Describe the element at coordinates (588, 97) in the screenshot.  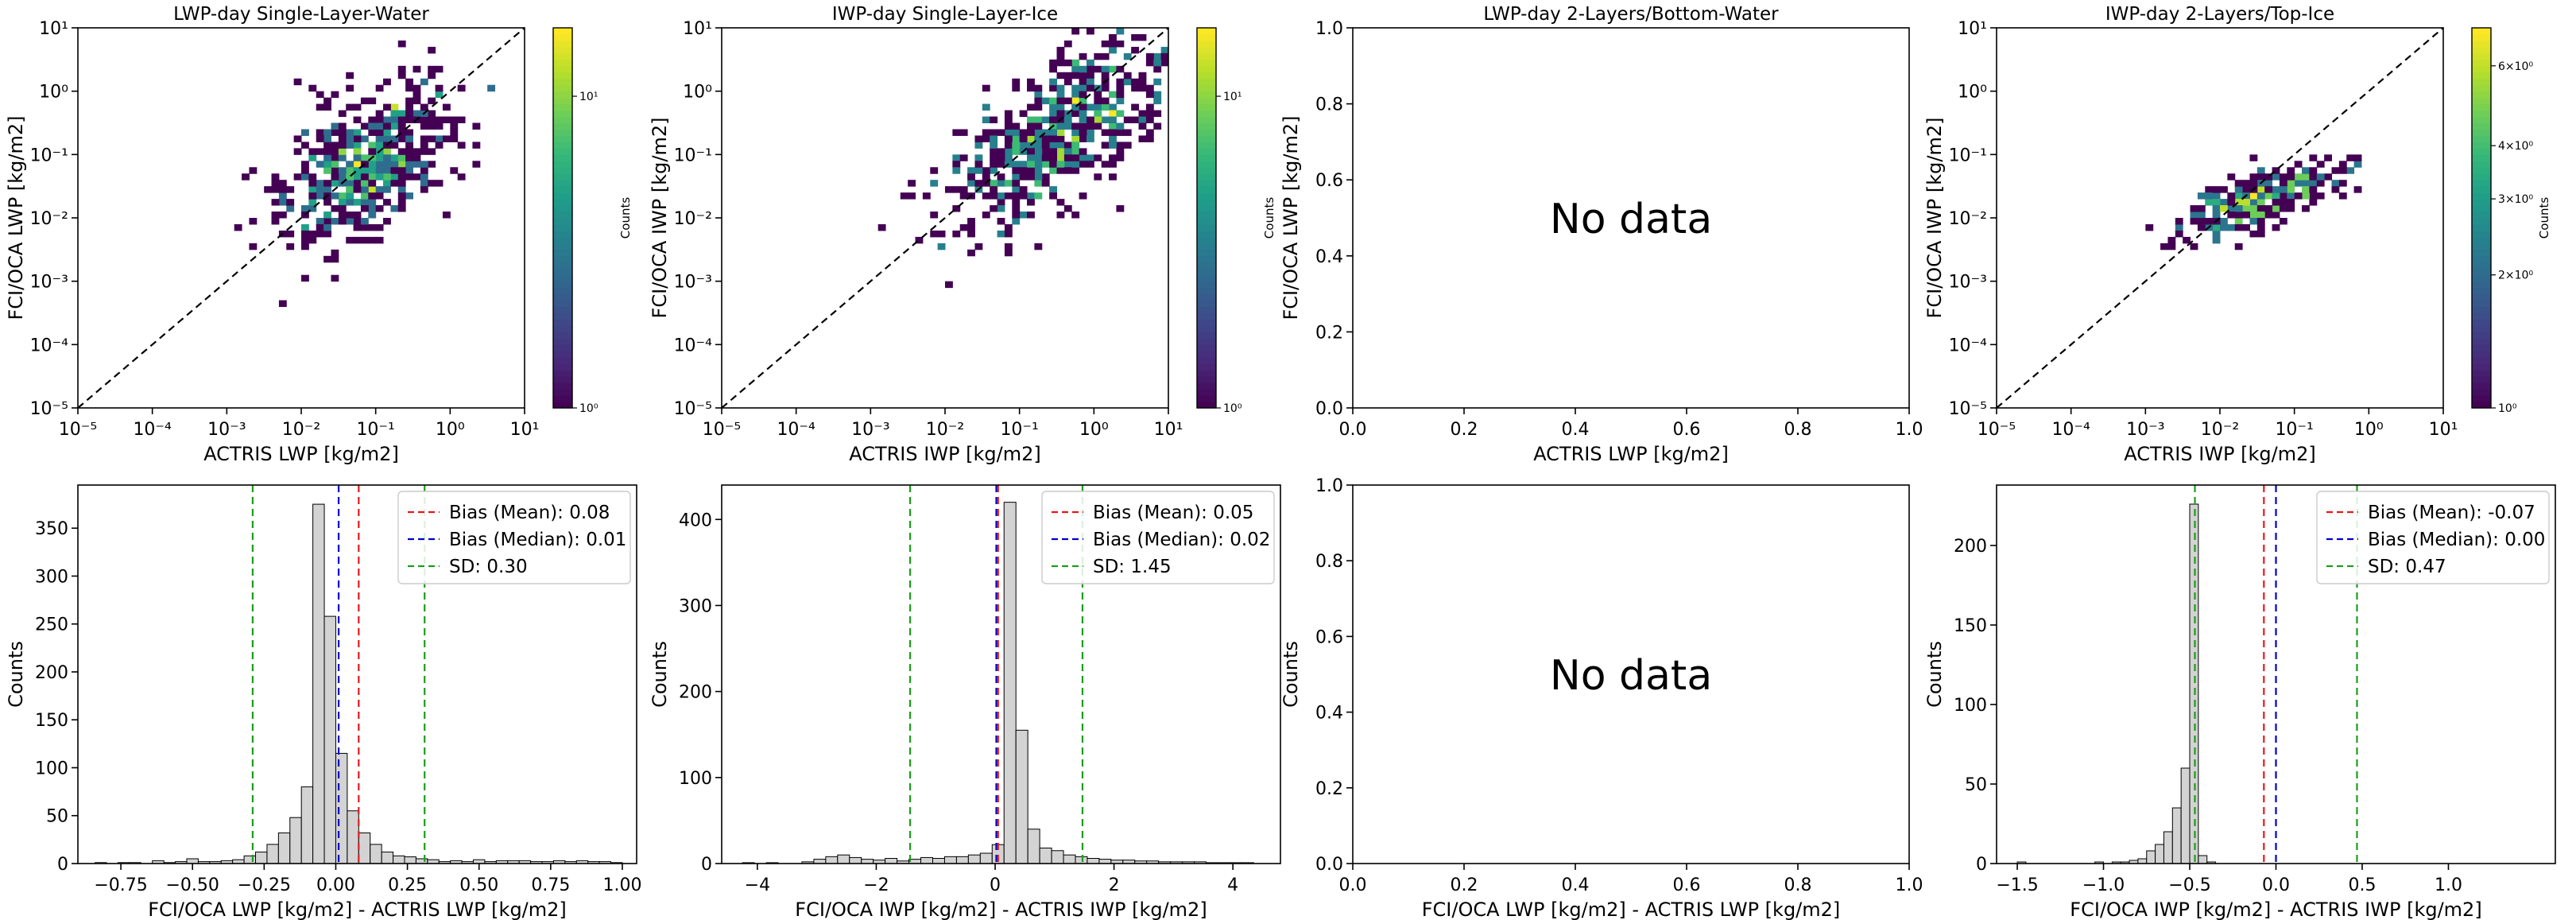
I see `colorbar-tick-label: 10¹` at that location.